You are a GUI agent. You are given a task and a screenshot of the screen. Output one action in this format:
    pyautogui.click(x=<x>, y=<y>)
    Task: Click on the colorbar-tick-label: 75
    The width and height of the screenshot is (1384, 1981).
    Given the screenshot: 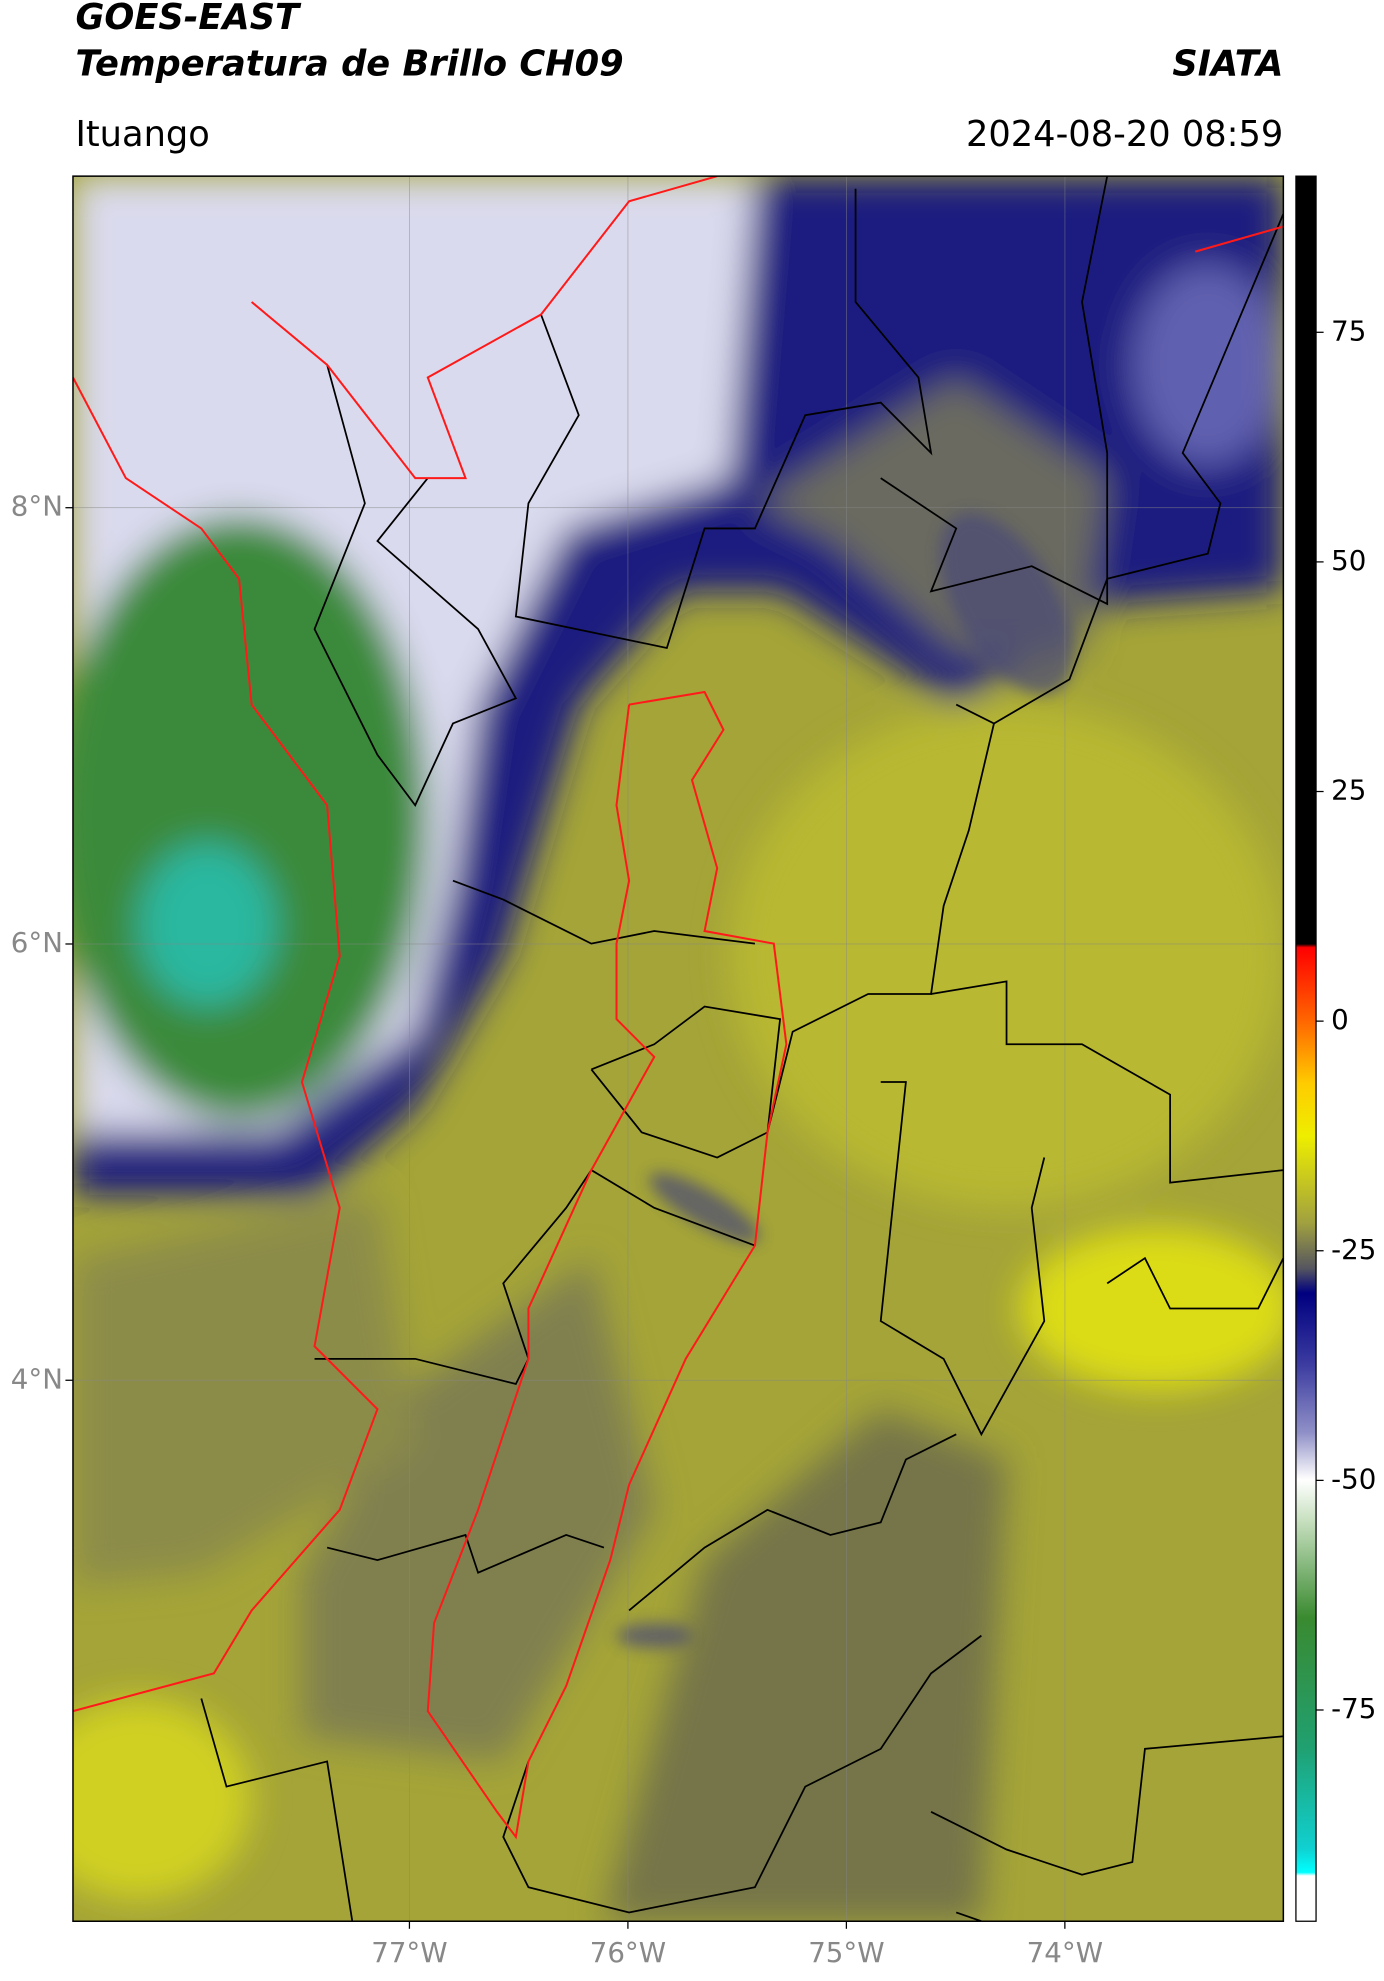 What is the action you would take?
    pyautogui.click(x=1348, y=330)
    